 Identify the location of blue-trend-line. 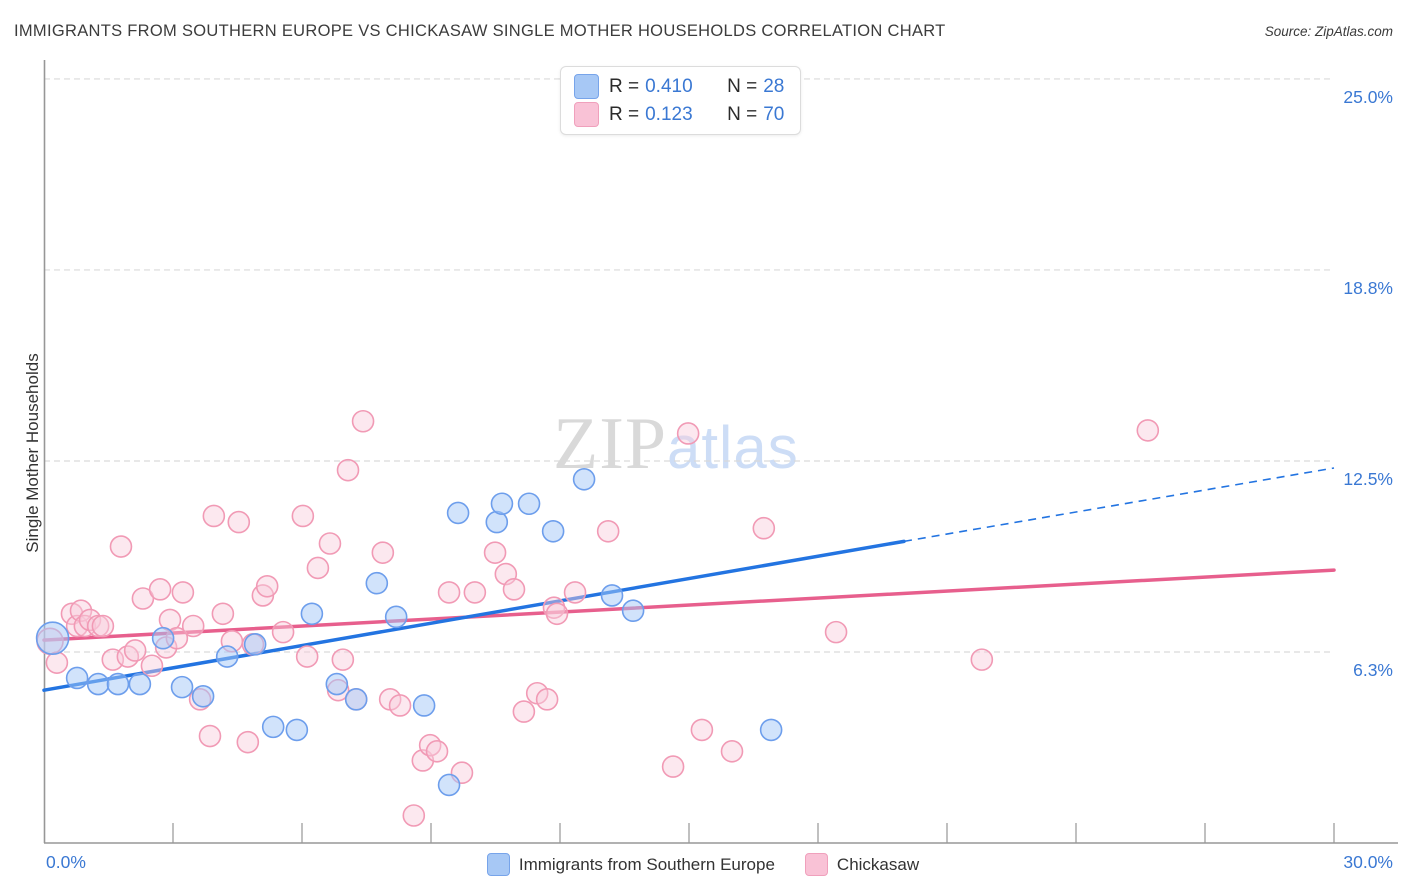
(474, 615).